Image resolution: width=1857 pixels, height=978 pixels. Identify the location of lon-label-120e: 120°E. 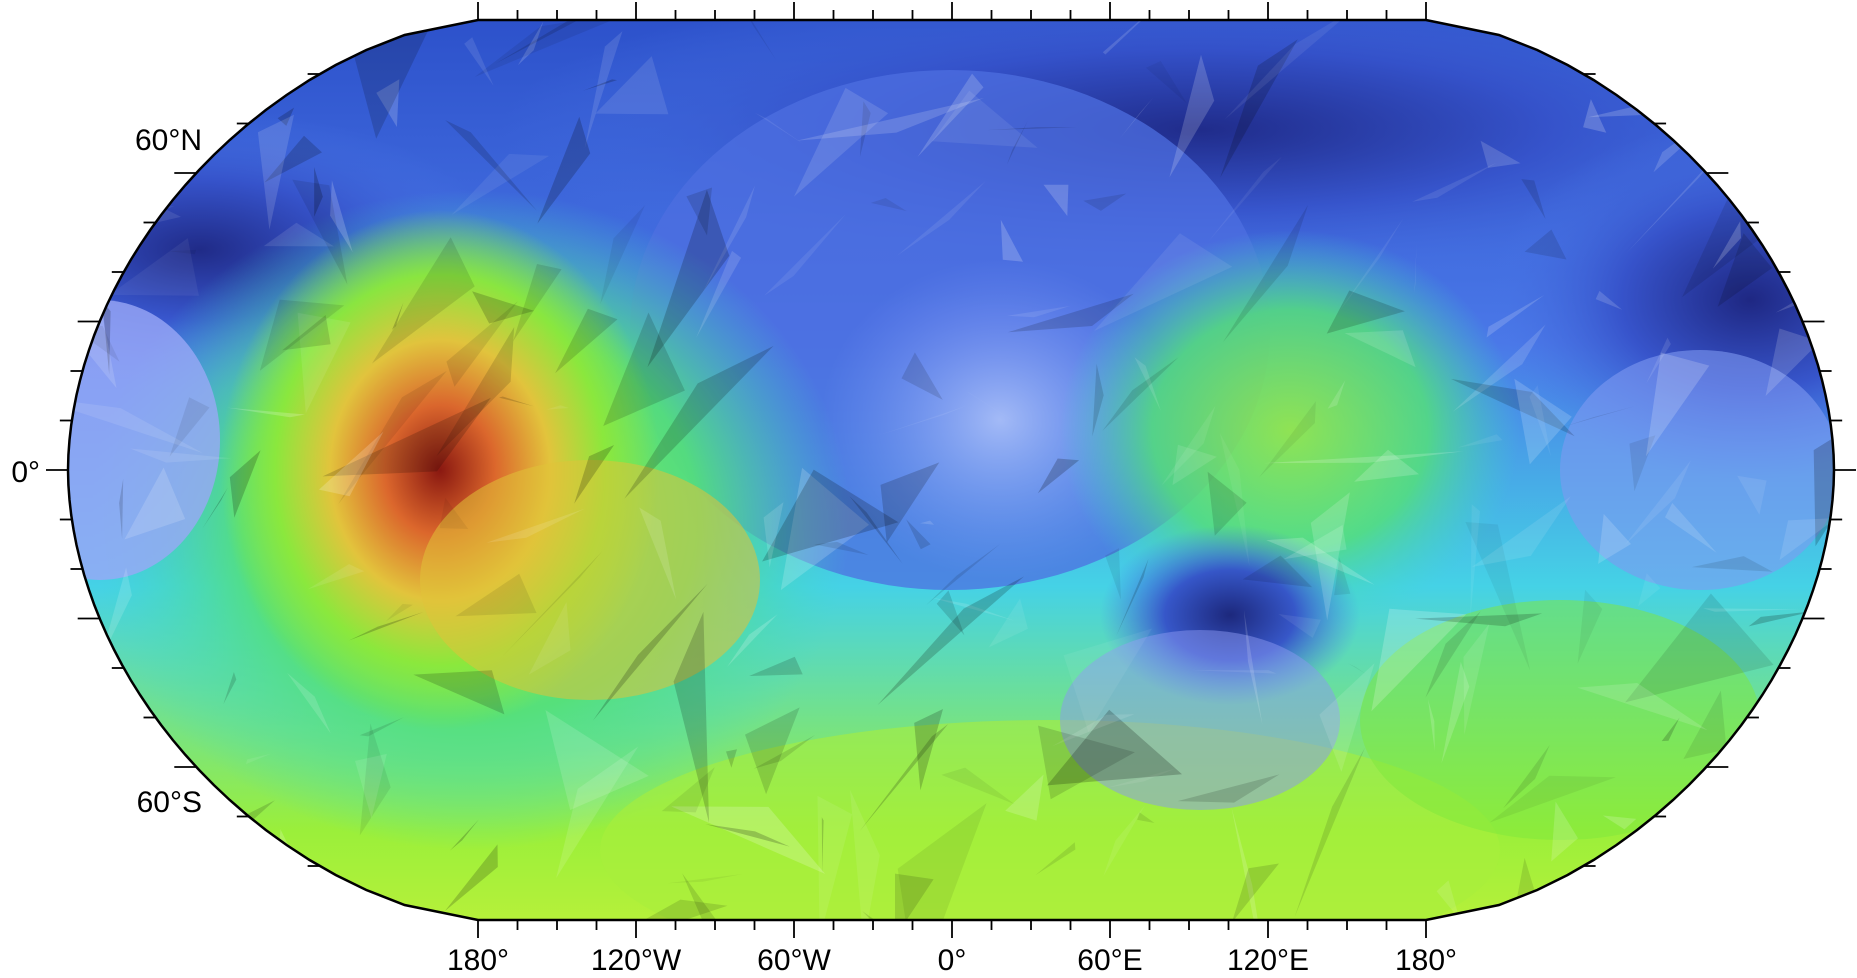
(1268, 960).